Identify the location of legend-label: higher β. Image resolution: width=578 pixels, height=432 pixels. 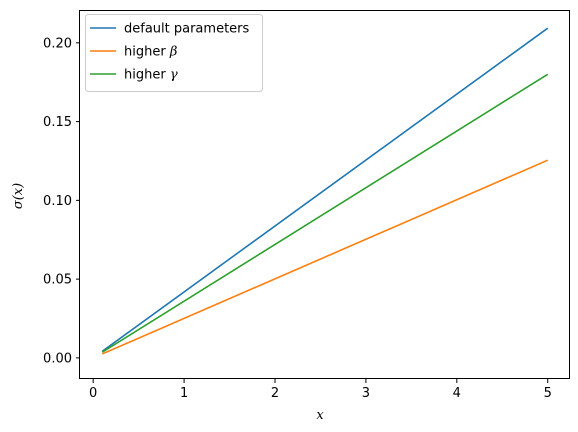
(150, 52).